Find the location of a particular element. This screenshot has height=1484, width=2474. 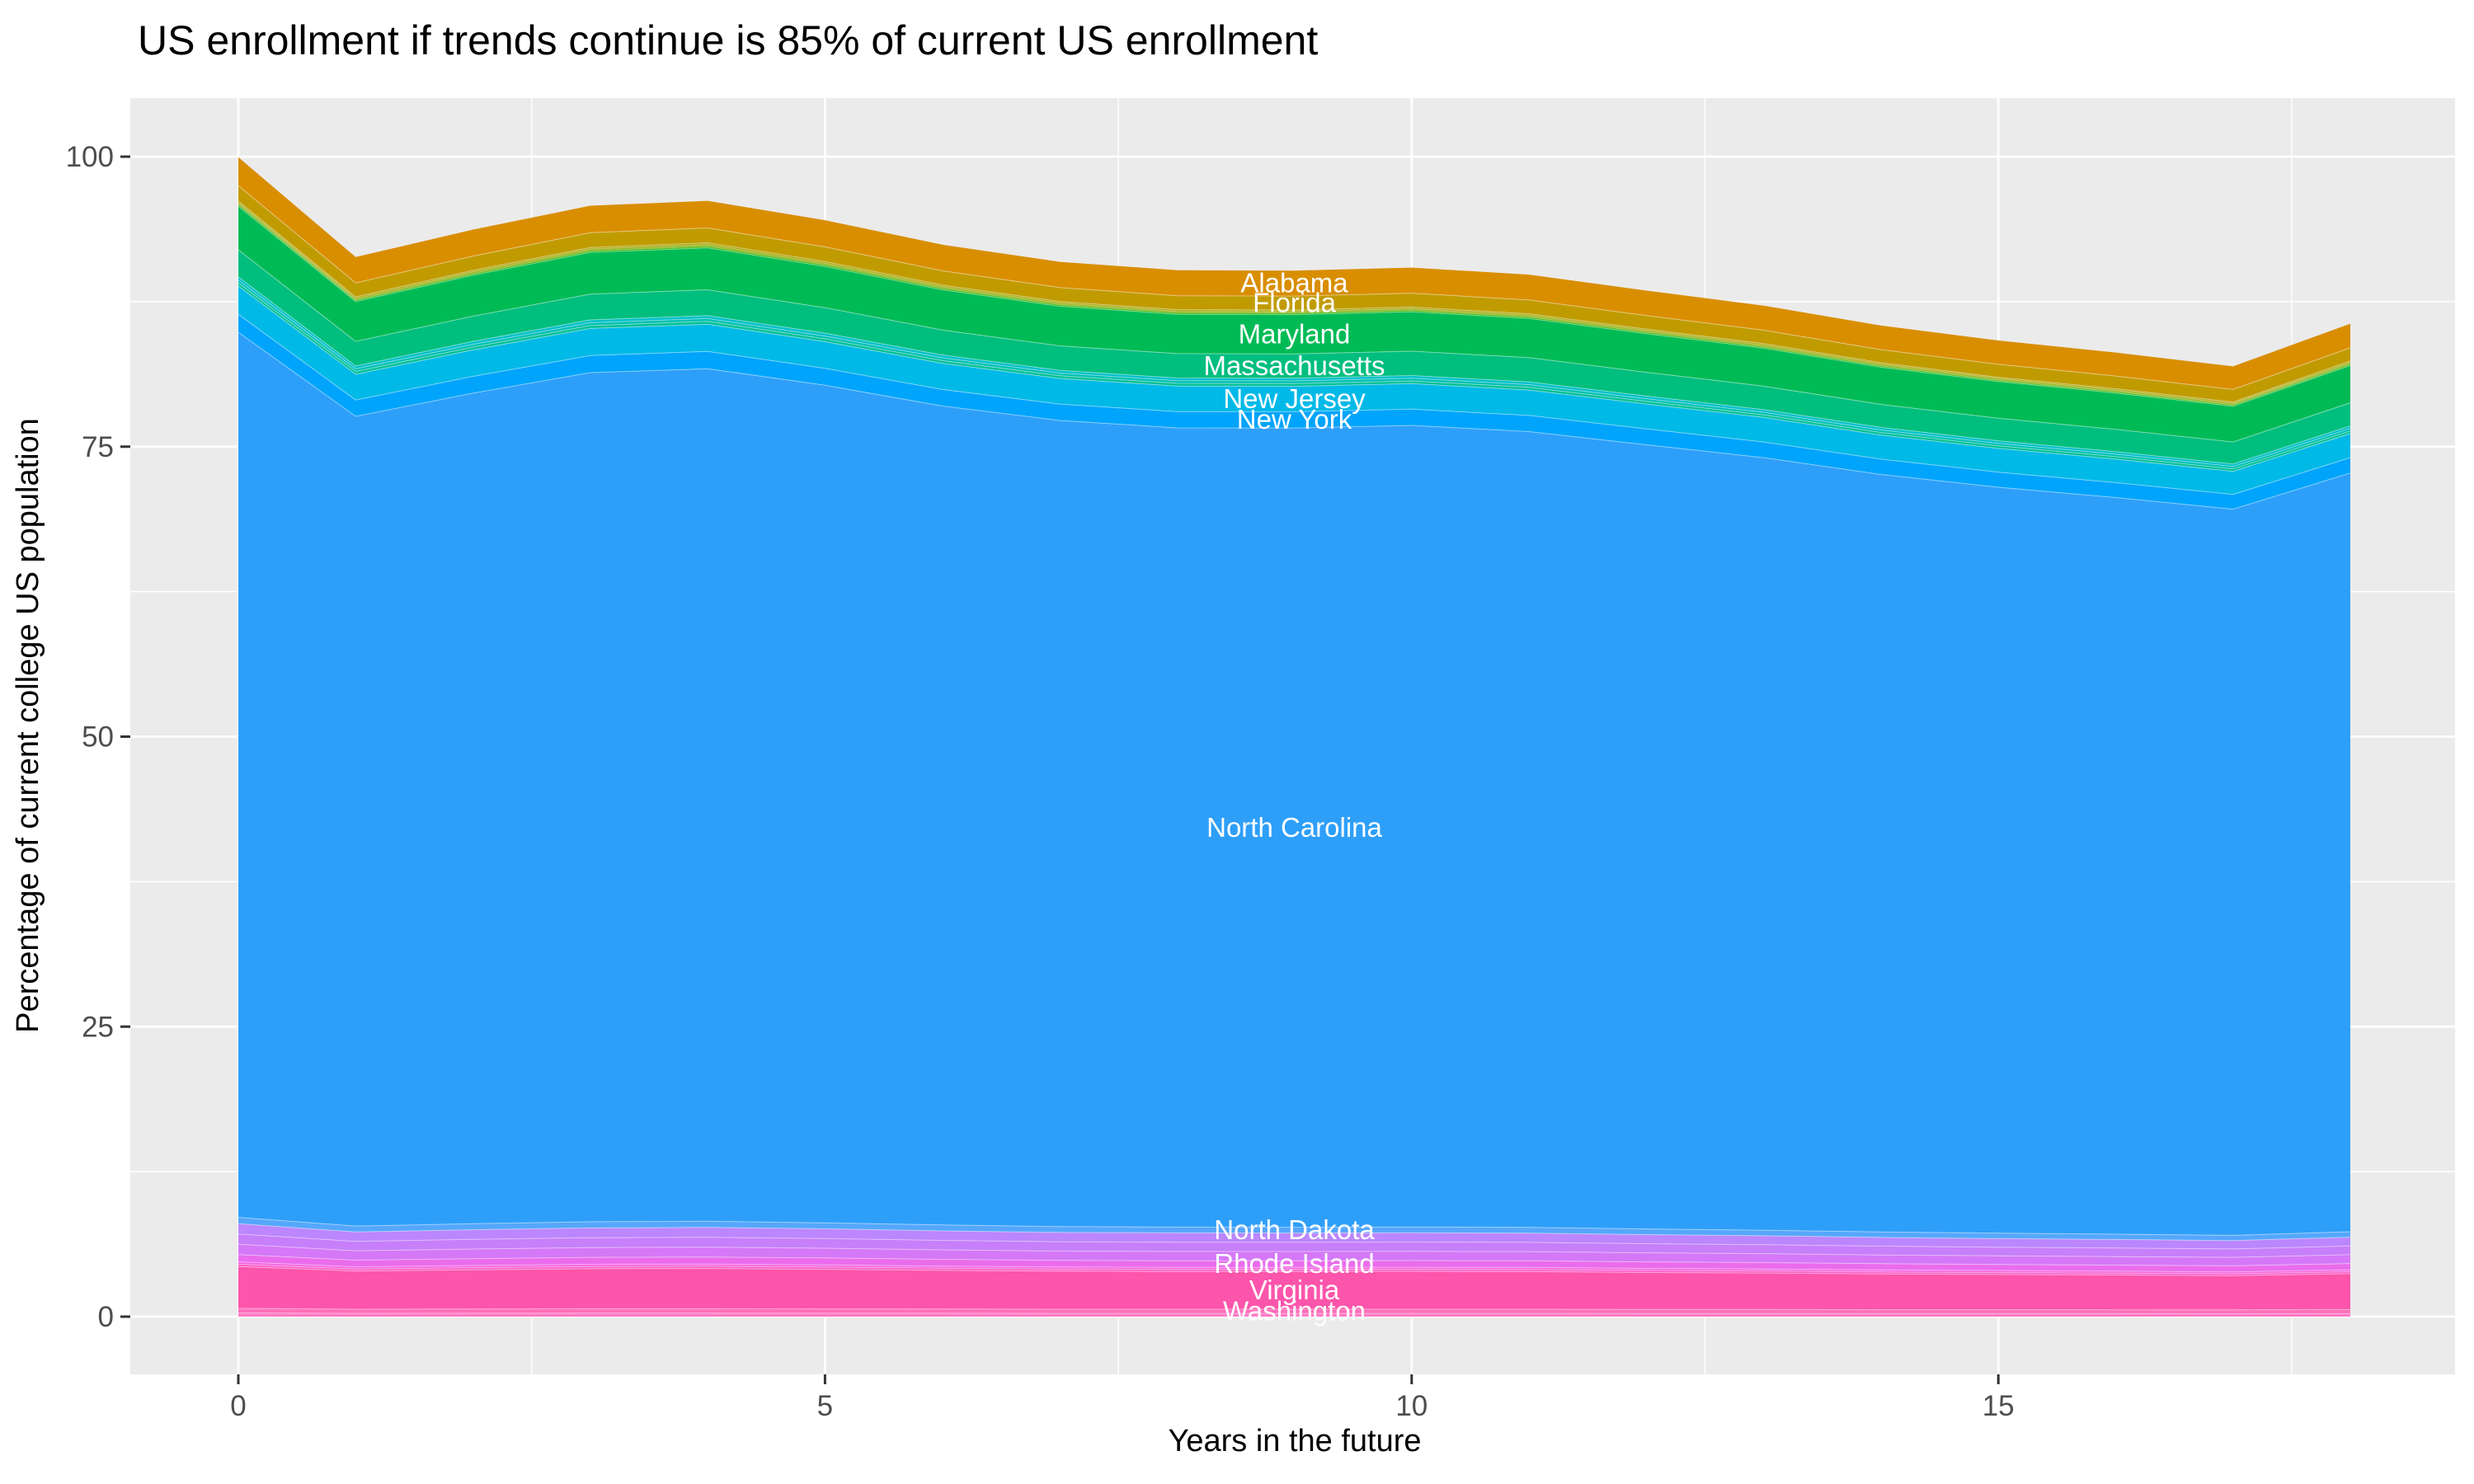

area-Virginia is located at coordinates (1294, 1288).